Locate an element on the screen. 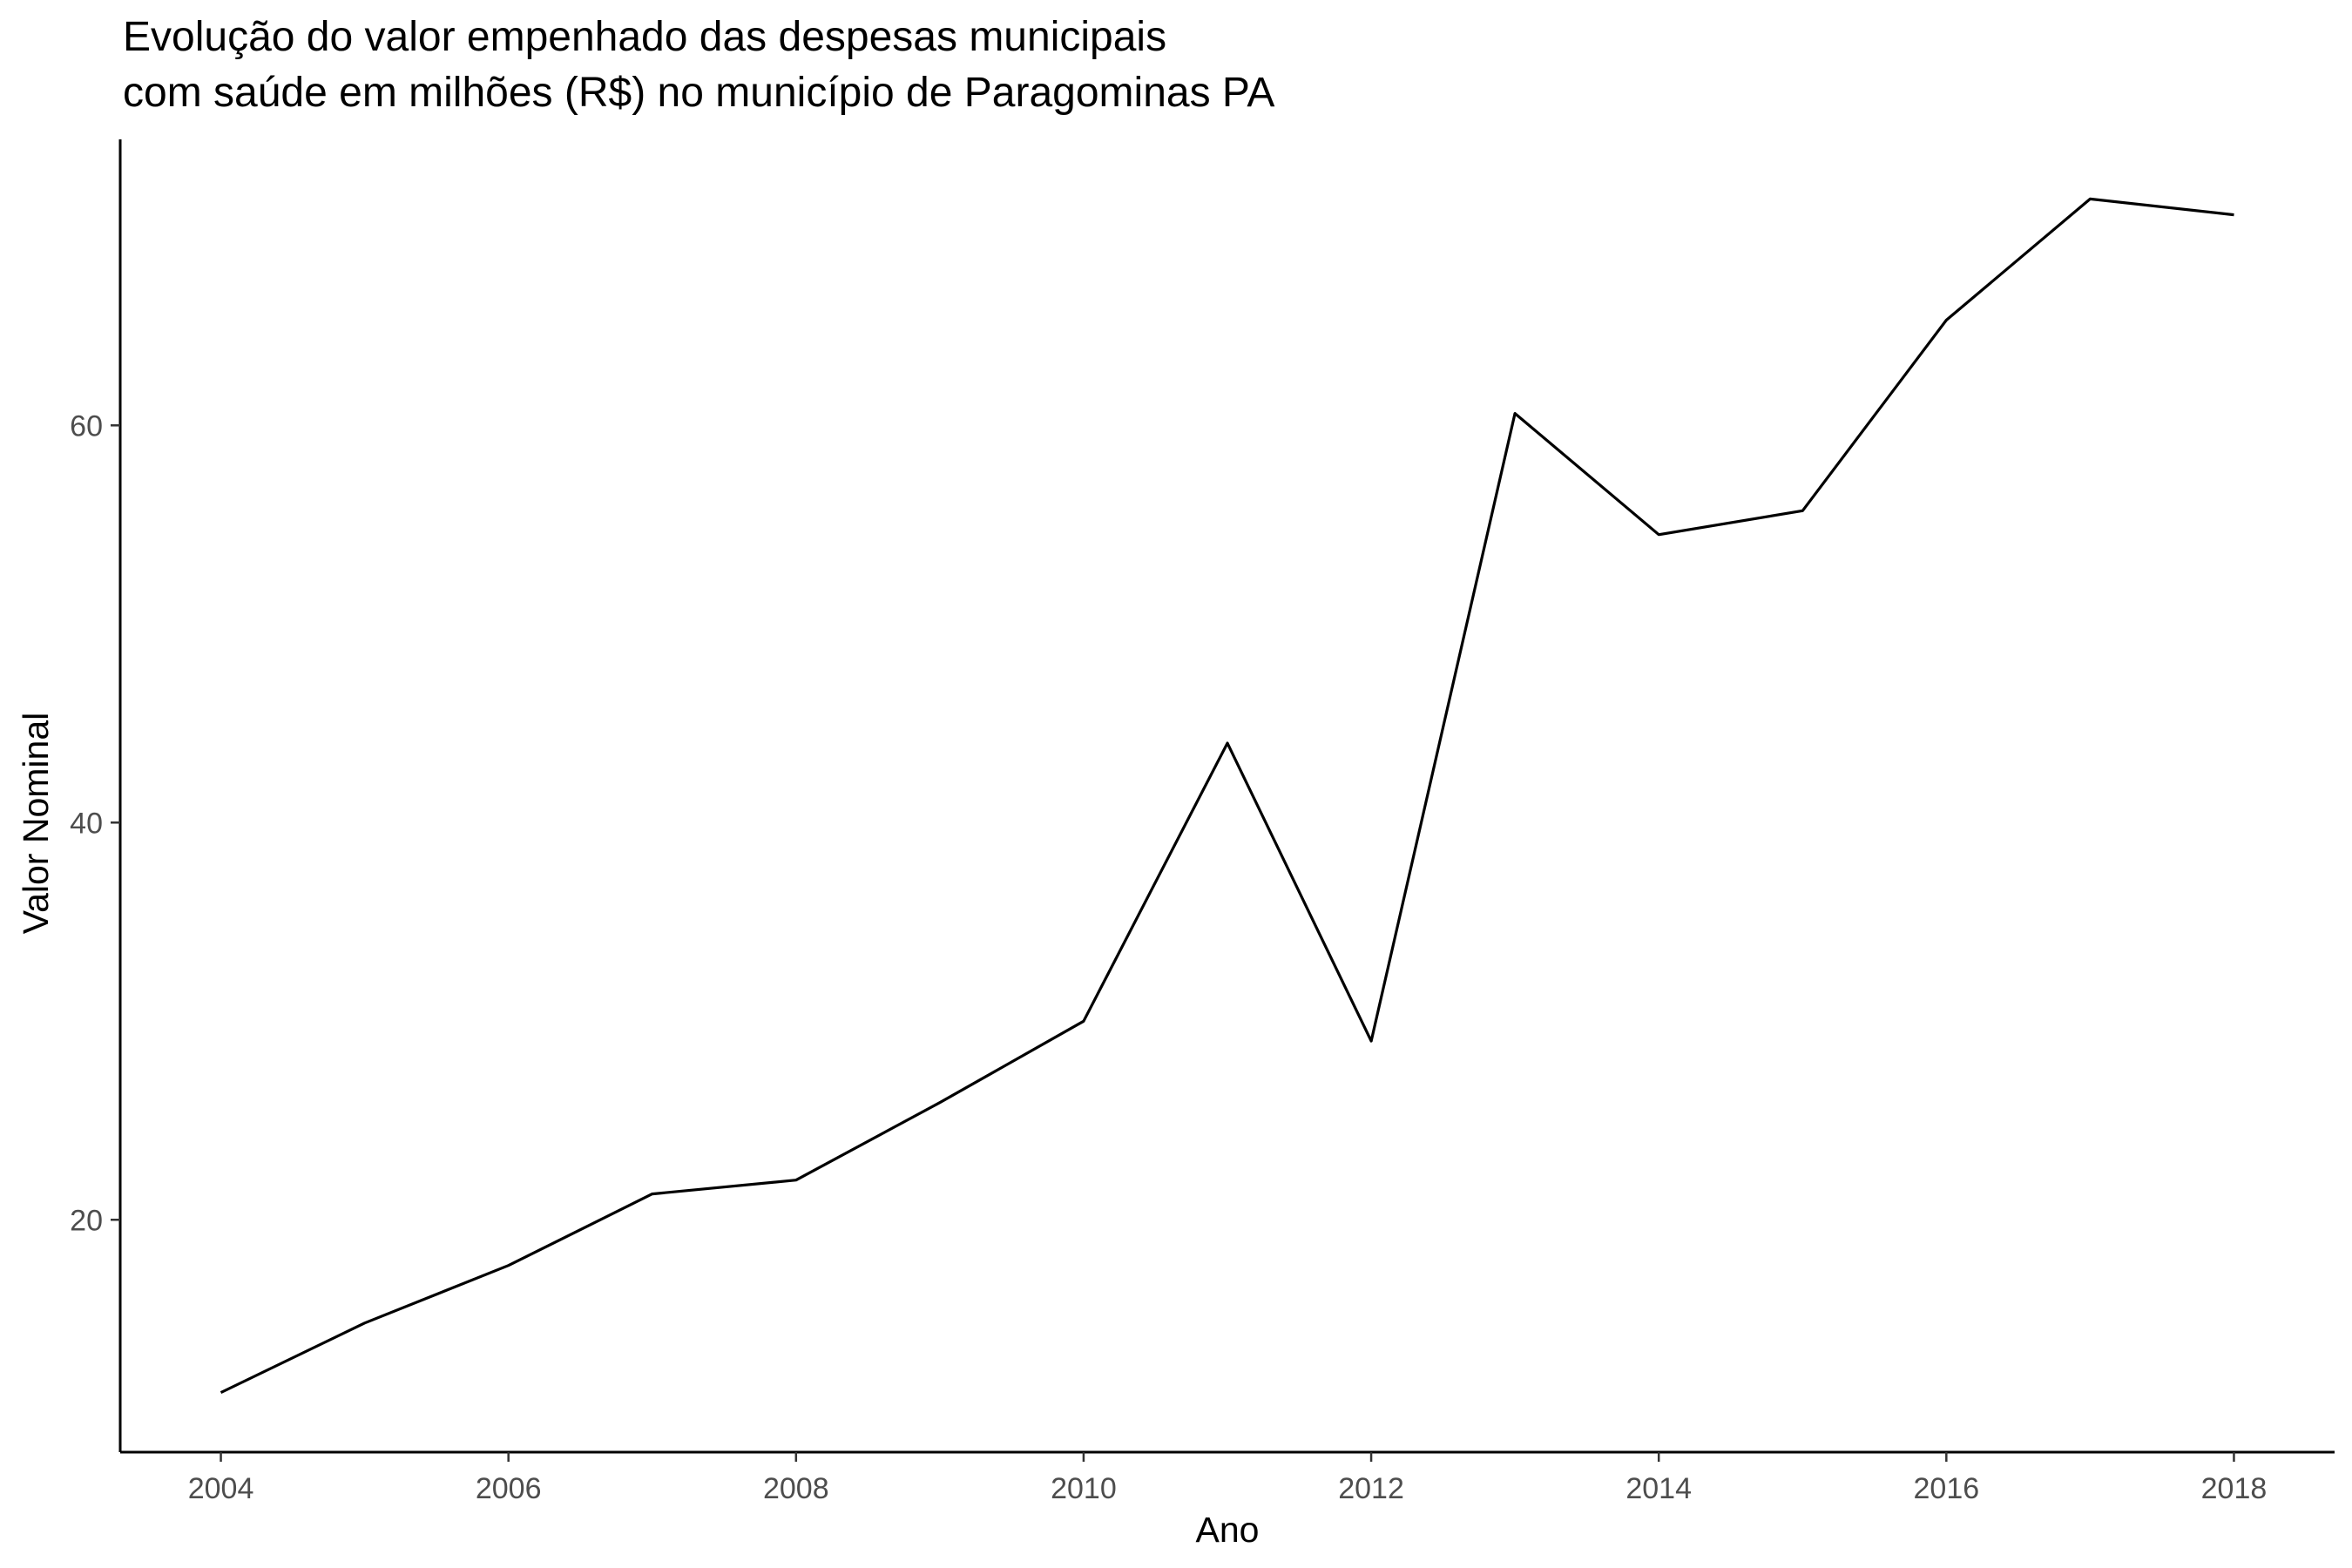 This screenshot has height=1568, width=2352. y-axis-ticks: 20 40 60 is located at coordinates (95, 823).